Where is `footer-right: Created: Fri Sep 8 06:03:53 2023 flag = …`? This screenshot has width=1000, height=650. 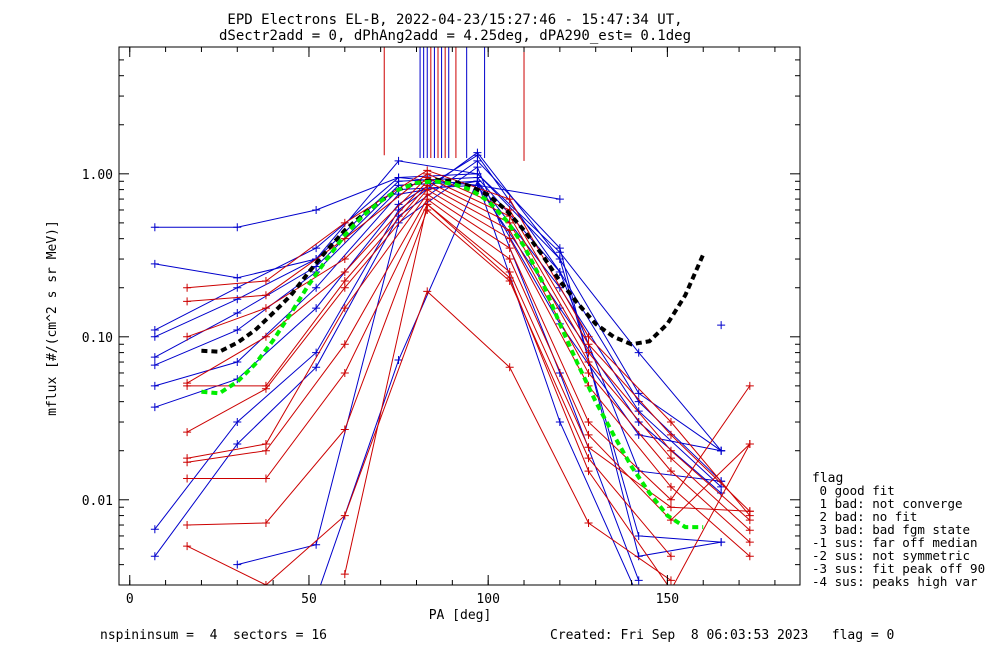 footer-right: Created: Fri Sep 8 06:03:53 2023 flag = … is located at coordinates (722, 635).